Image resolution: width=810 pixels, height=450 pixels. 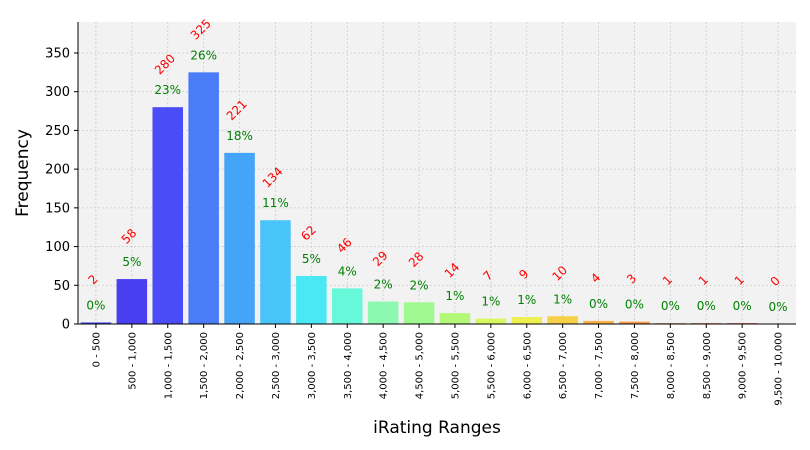 What do you see at coordinates (491, 365) in the screenshot?
I see `x-tick-label: 5,500 - 6,000` at bounding box center [491, 365].